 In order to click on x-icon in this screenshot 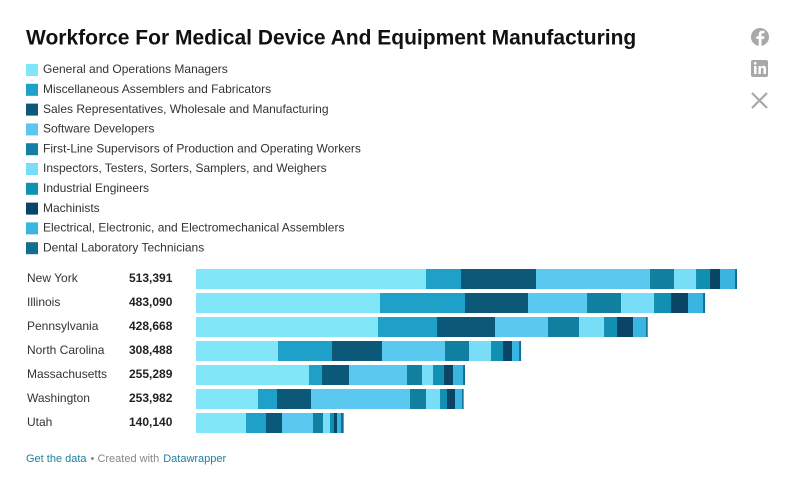, I will do `click(759, 100)`.